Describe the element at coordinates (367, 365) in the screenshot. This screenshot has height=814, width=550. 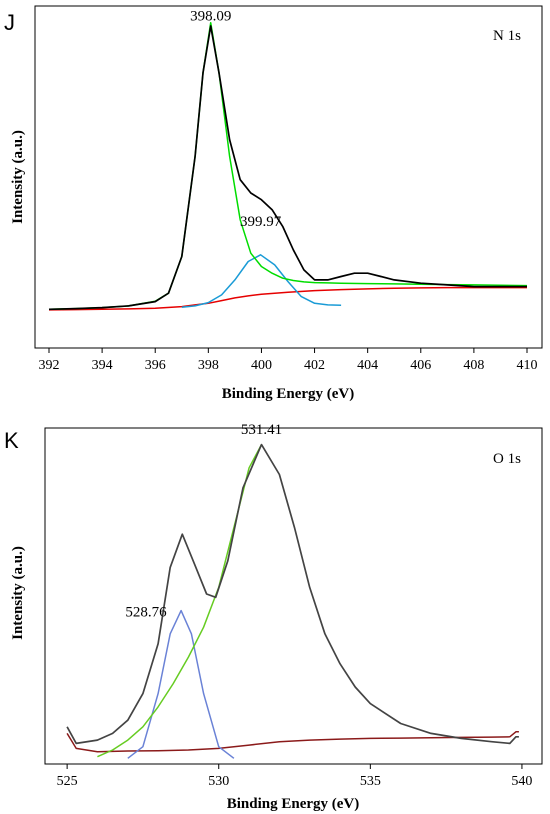
I see `x-tick-label: 404` at that location.